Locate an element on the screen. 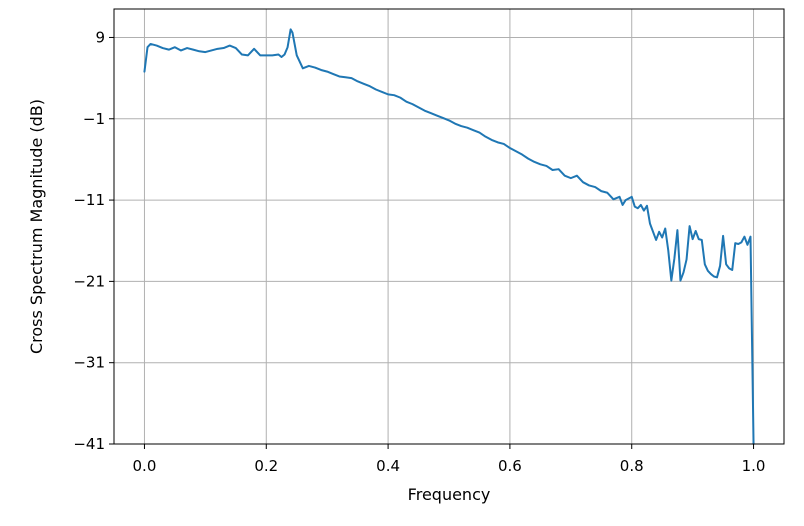 The width and height of the screenshot is (804, 526). x-axis-label: Frequency is located at coordinates (449, 494).